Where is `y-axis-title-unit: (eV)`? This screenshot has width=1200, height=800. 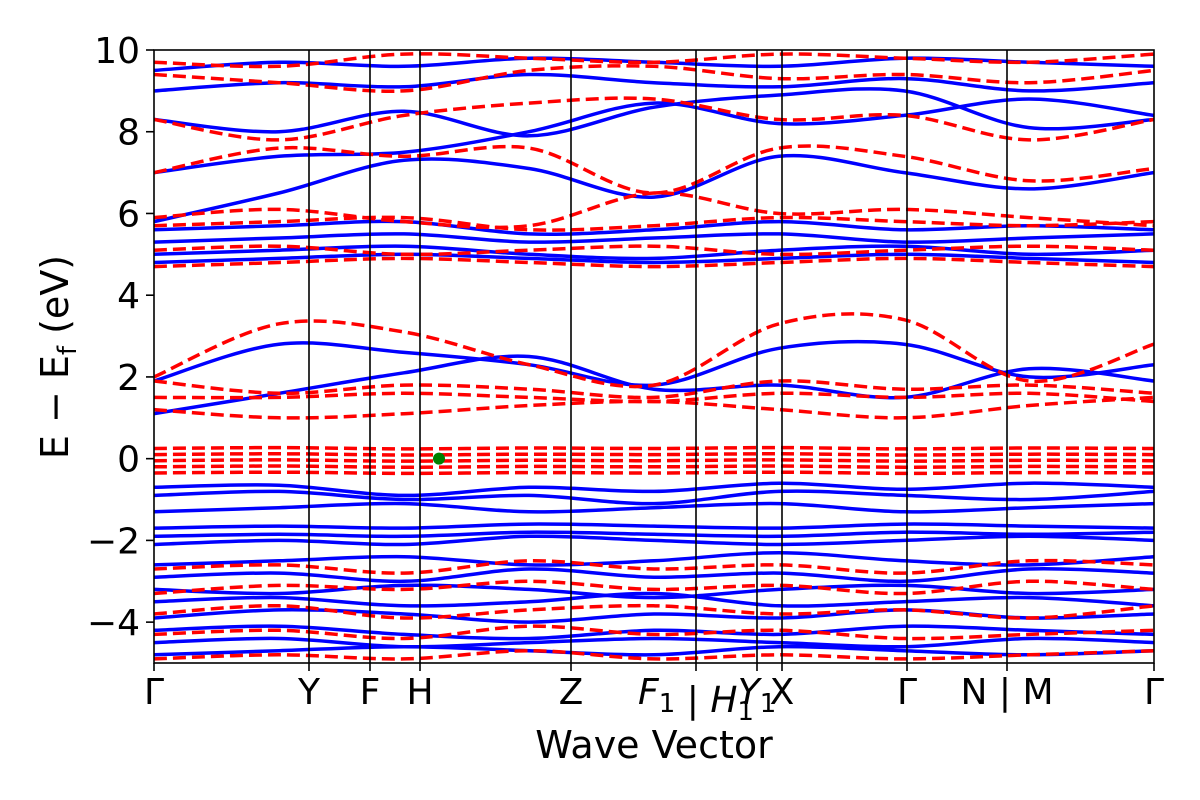
y-axis-title-unit: (eV) is located at coordinates (55, 300).